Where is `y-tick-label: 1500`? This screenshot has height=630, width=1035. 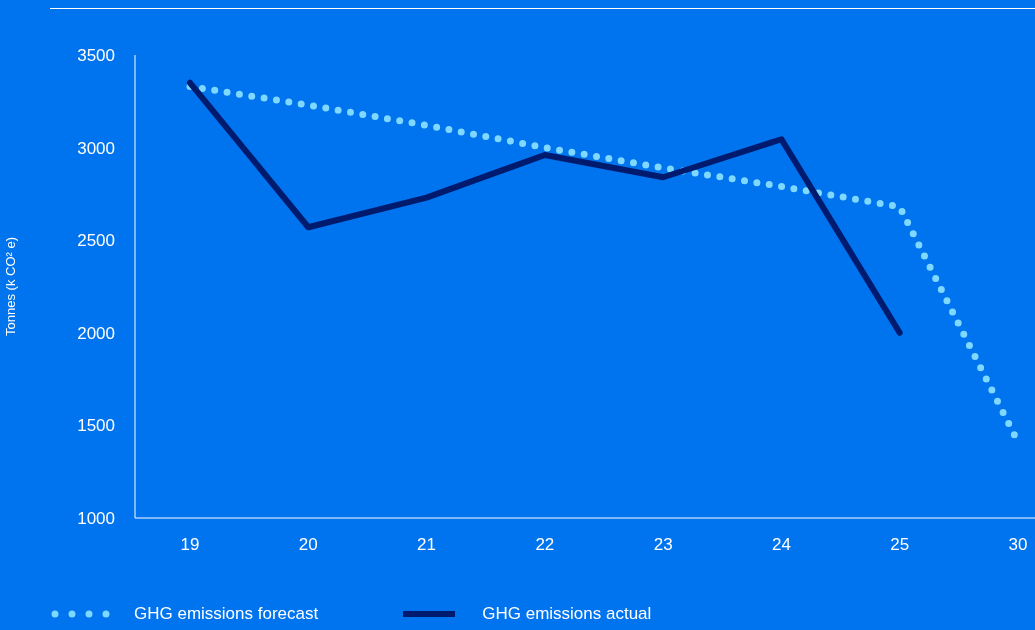
y-tick-label: 1500 is located at coordinates (96, 426).